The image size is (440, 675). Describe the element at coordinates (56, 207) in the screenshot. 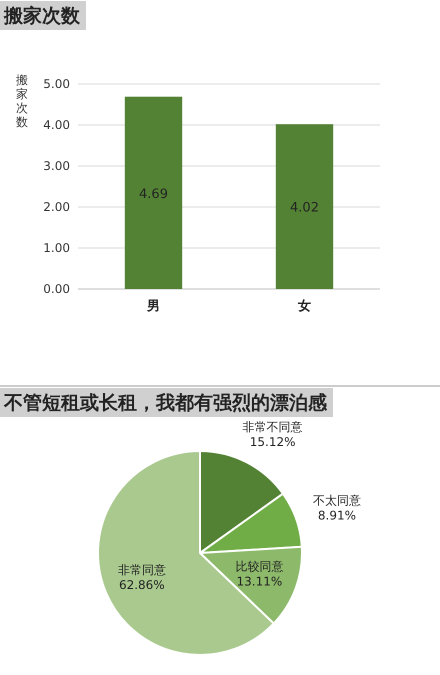

I see `y-tick-label: 2.00` at that location.